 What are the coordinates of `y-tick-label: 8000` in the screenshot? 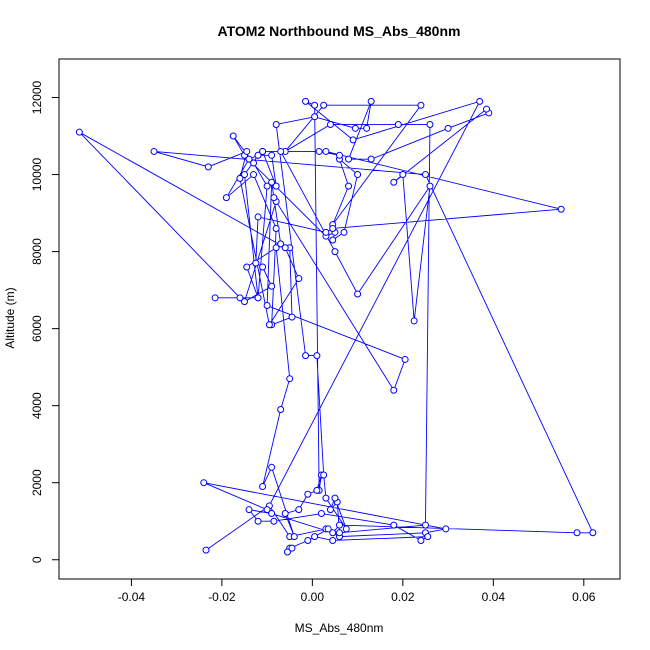 It's located at (37, 251).